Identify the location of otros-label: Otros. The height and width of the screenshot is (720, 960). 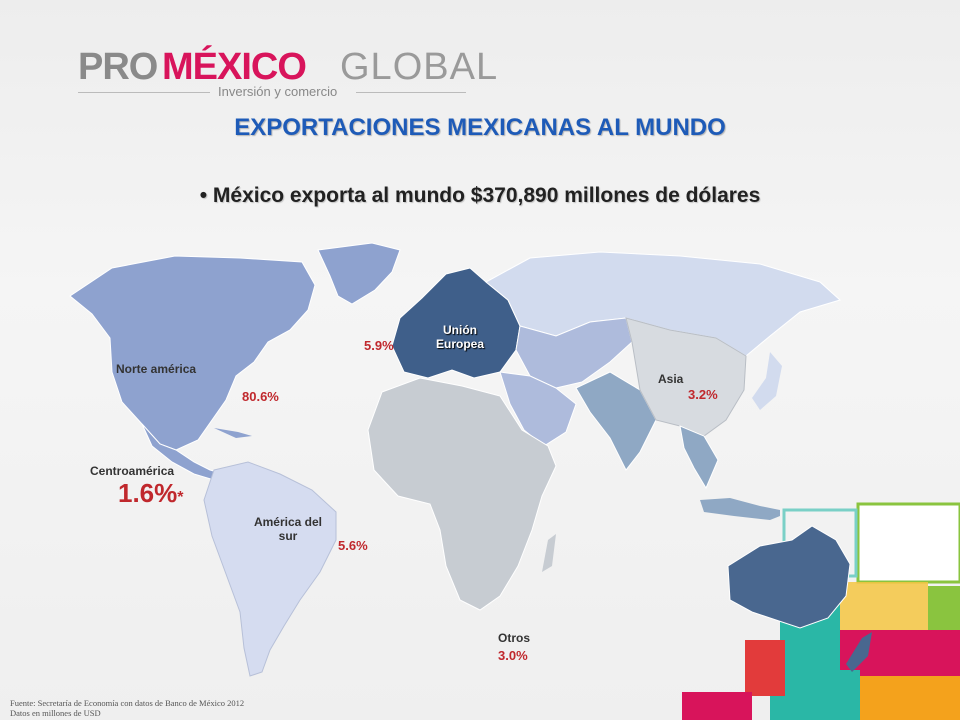
(514, 638).